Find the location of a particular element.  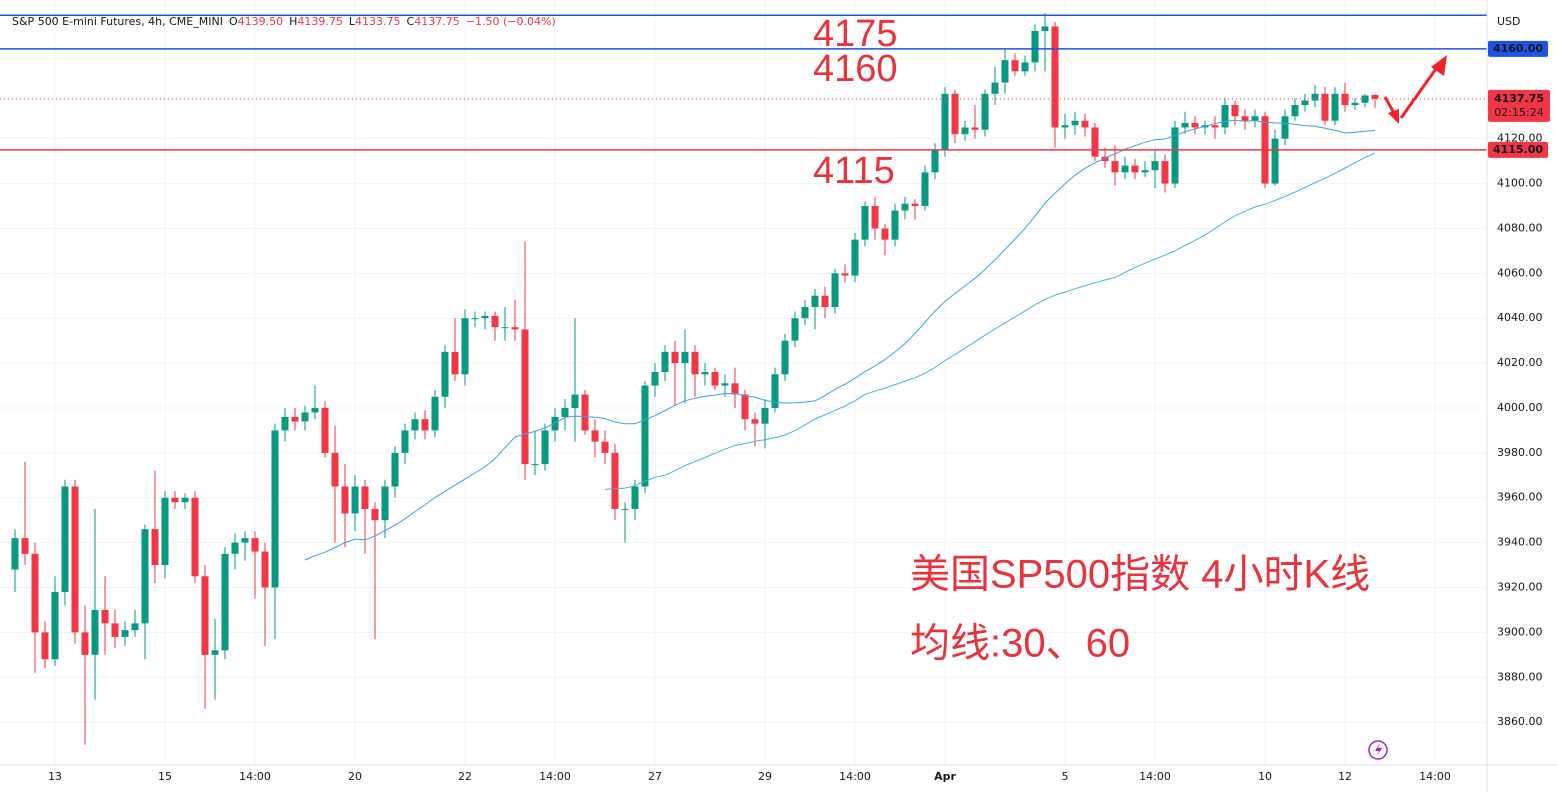

chart-subtitle: 均线:30、60 is located at coordinates (1020, 644).